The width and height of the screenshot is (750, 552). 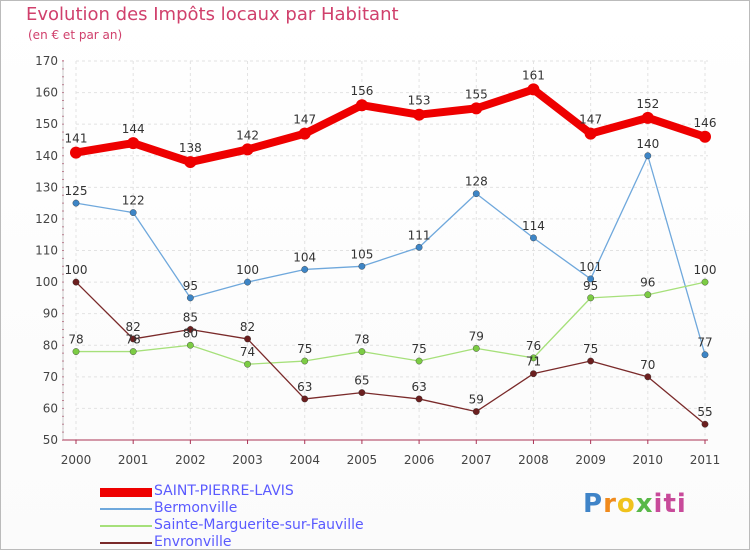 I want to click on data-label: 63, so click(x=418, y=387).